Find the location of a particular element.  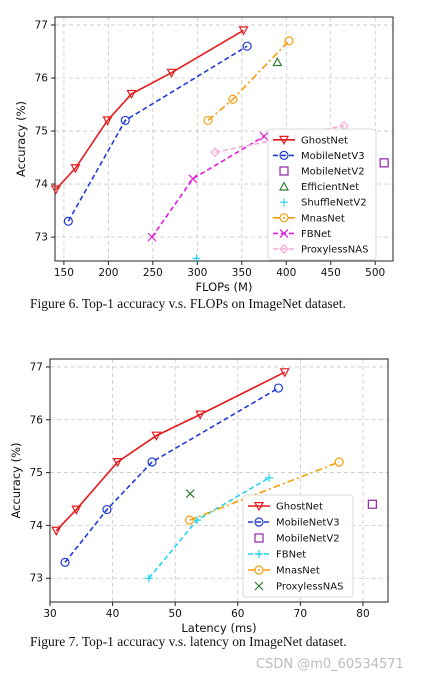

data-point-mobilenetv2 is located at coordinates (384, 163).